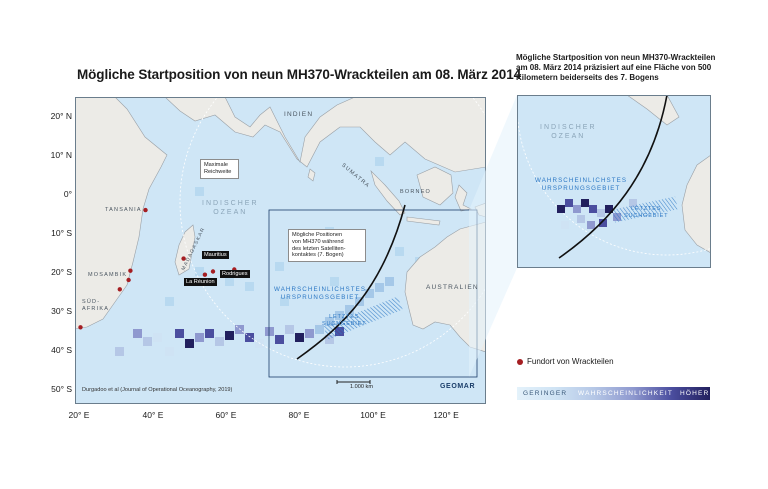 Image resolution: width=768 pixels, height=489 pixels. I want to click on probability-scale, so click(613, 393).